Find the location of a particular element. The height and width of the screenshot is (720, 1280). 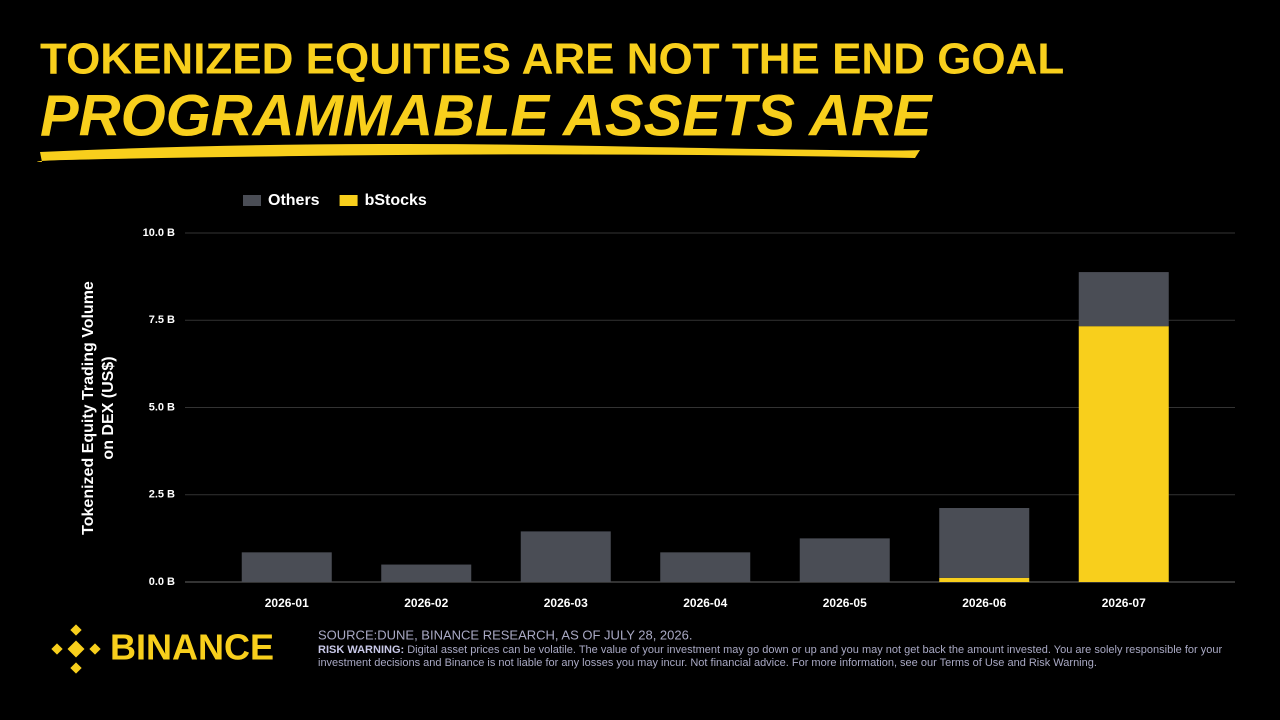

x-tick-label: 2026-01 is located at coordinates (287, 603).